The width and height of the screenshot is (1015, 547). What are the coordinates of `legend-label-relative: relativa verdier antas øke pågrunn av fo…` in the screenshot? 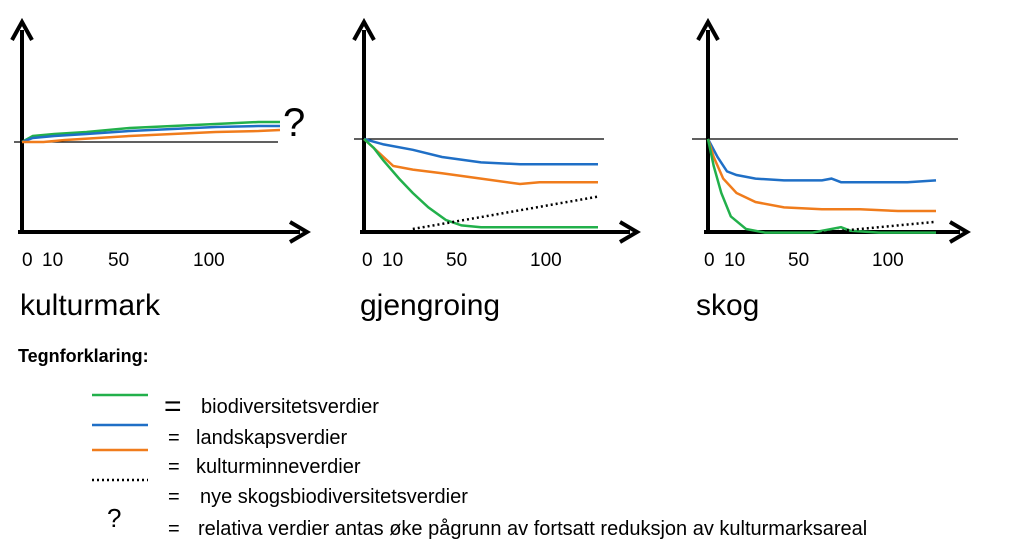 It's located at (532, 529).